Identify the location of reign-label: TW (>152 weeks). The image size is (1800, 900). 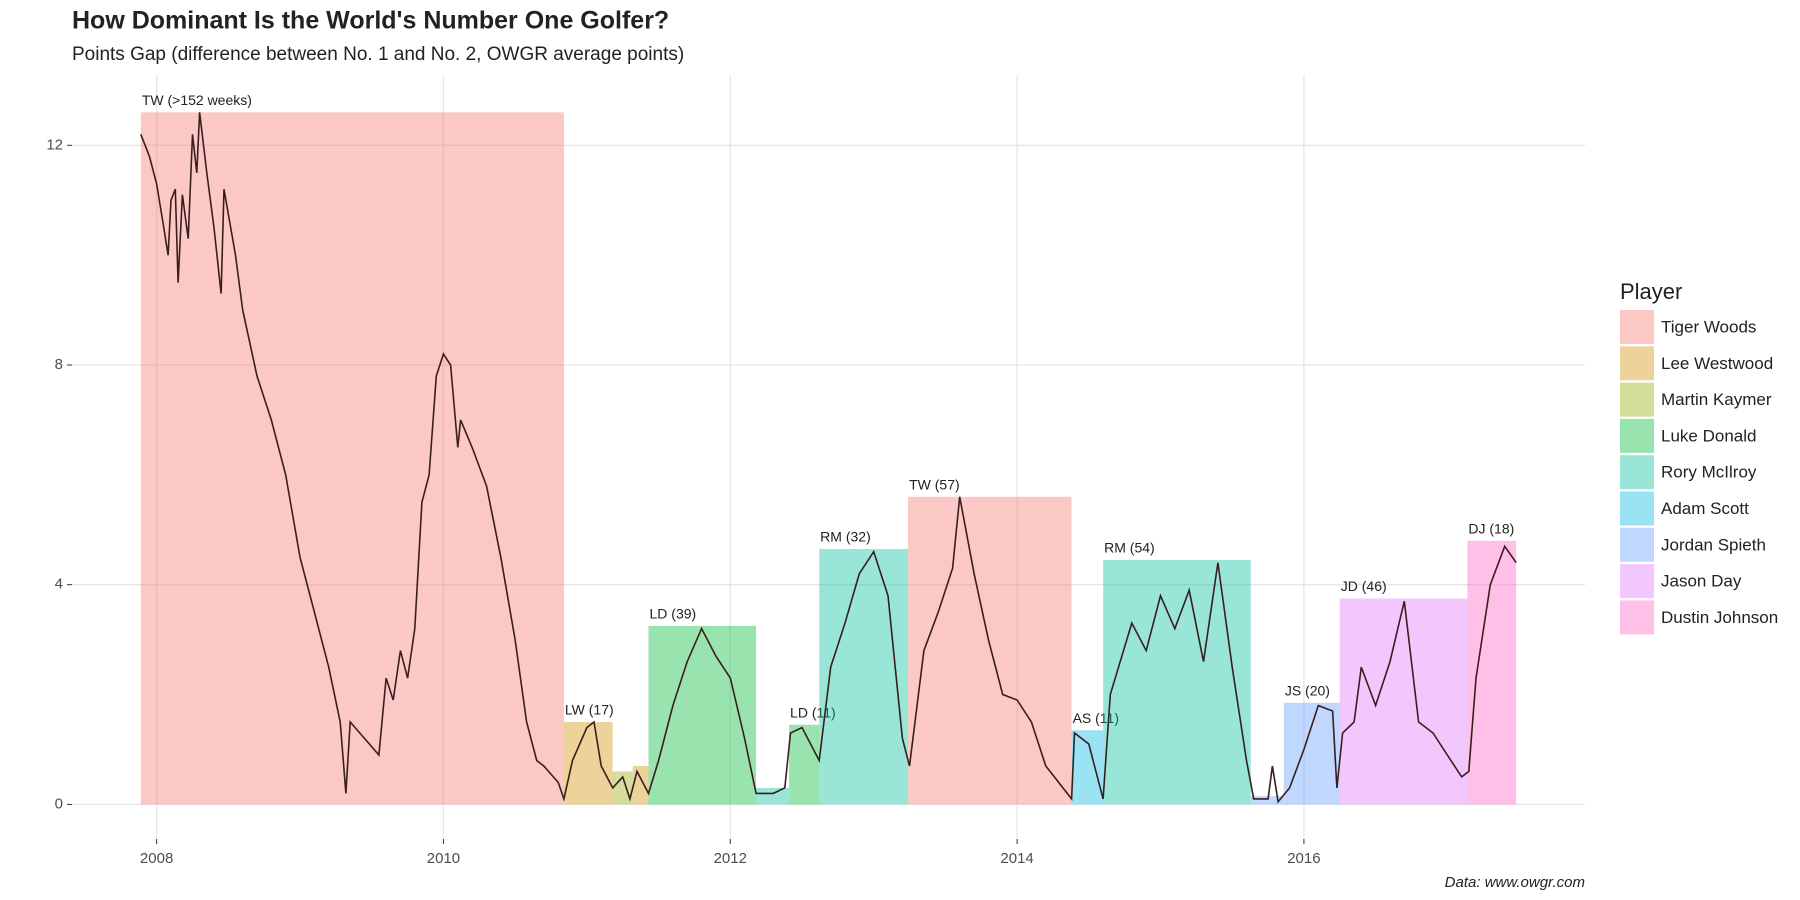
(197, 100).